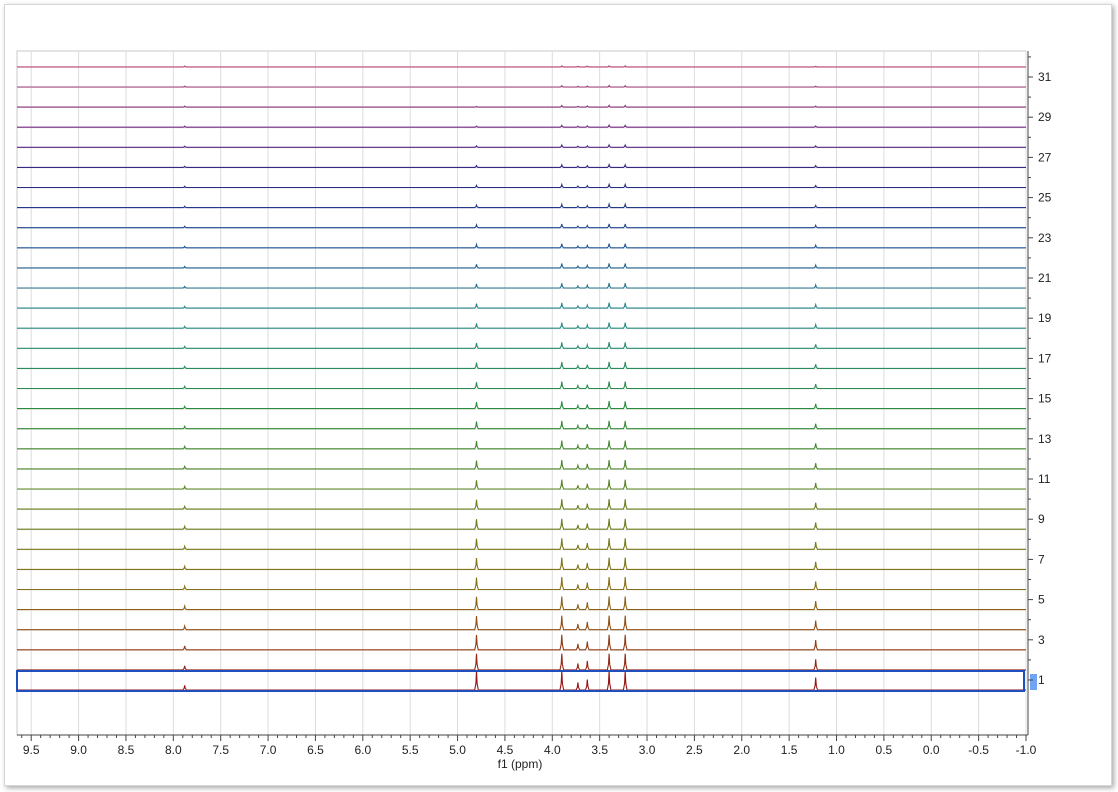 Image resolution: width=1118 pixels, height=792 pixels. What do you see at coordinates (931, 750) in the screenshot?
I see `x-tick-label: 0.0` at bounding box center [931, 750].